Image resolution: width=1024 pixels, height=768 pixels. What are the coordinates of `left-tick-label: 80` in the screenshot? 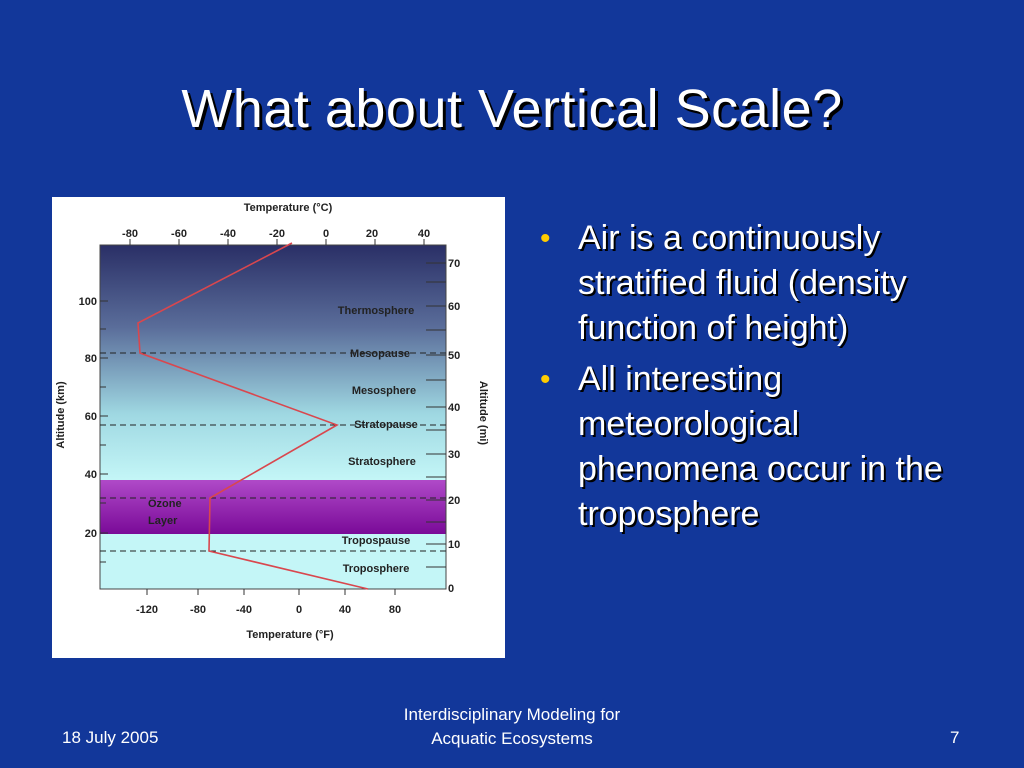 It's located at (91, 359).